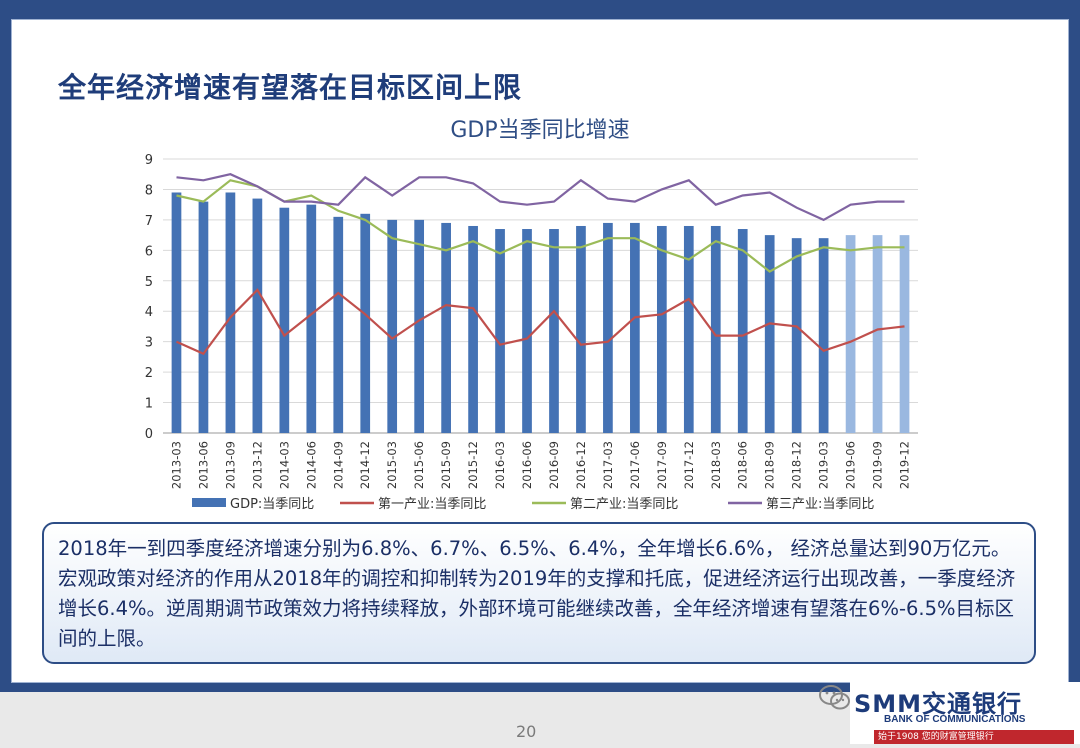  Describe the element at coordinates (689, 465) in the screenshot. I see `x-tick-label: 2017-12` at that location.